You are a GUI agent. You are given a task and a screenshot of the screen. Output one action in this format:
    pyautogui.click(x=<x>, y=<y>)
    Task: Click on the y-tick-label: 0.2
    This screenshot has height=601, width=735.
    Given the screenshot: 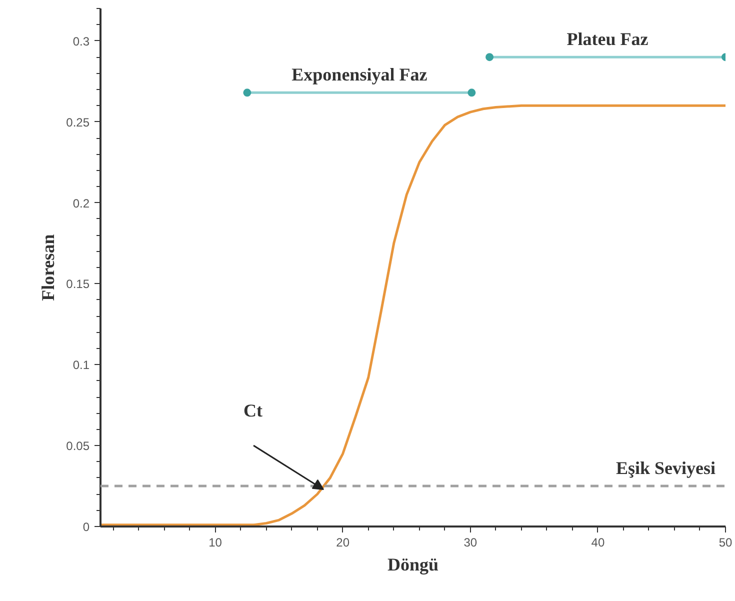 What is the action you would take?
    pyautogui.click(x=81, y=203)
    